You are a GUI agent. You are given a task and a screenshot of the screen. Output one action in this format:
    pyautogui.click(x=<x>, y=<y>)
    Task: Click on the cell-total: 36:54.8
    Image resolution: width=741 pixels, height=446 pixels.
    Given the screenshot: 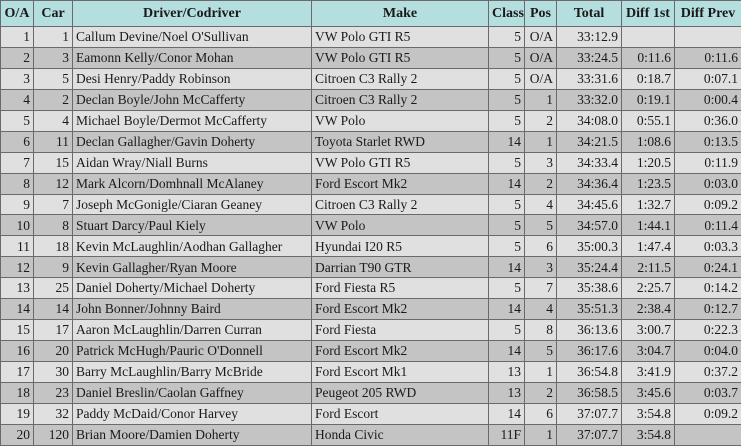 What is the action you would take?
    pyautogui.click(x=589, y=372)
    